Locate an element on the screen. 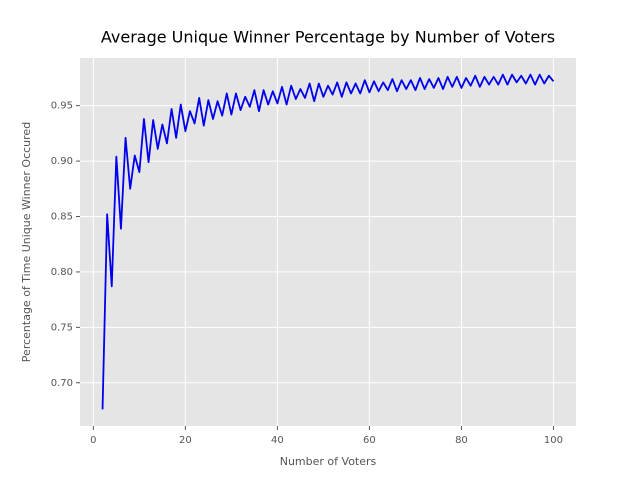 This screenshot has height=480, width=640. y-axis-label: Percentage of Time Unique Winner Occured is located at coordinates (26, 242).